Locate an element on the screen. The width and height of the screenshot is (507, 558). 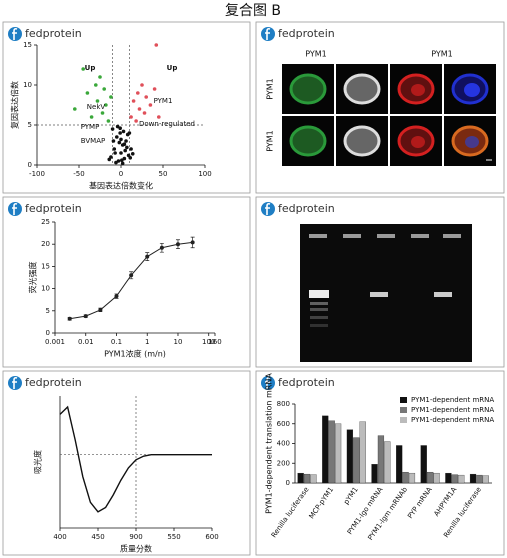
x-axis-label: 基因表达倍数变化 is located at coordinates (121, 186).